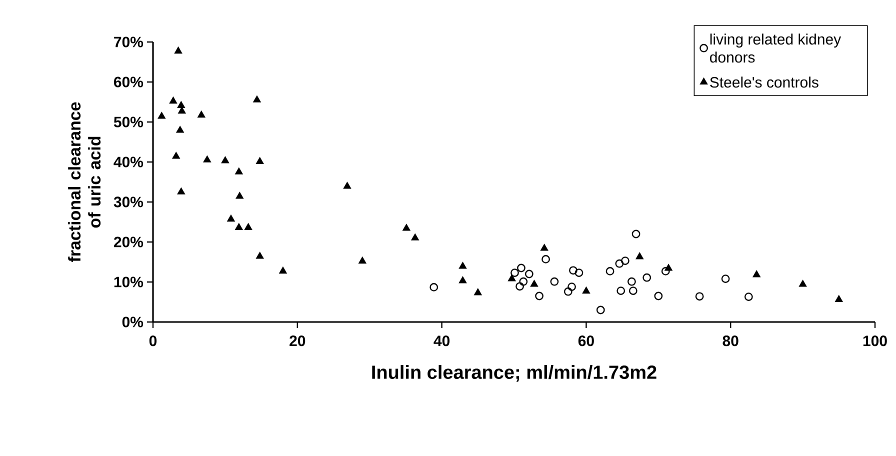 The height and width of the screenshot is (456, 896). What do you see at coordinates (153, 341) in the screenshot?
I see `x-tick-label: 0` at bounding box center [153, 341].